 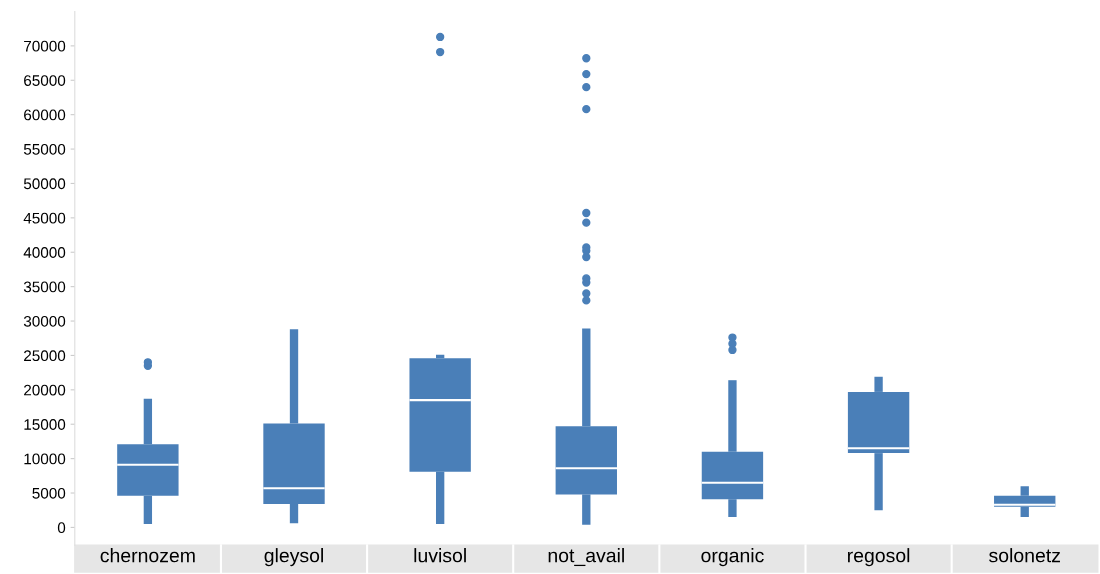 I want to click on y-tick-label: 50000, so click(x=44, y=184).